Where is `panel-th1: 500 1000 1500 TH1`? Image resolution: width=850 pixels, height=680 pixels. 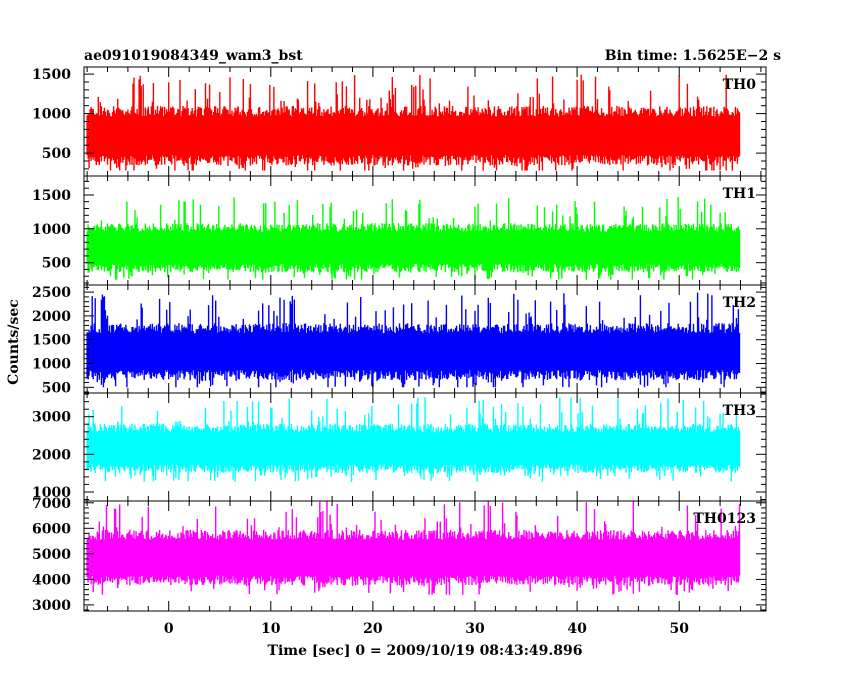
panel-th1: 500 1000 1500 TH1 is located at coordinates (399, 230).